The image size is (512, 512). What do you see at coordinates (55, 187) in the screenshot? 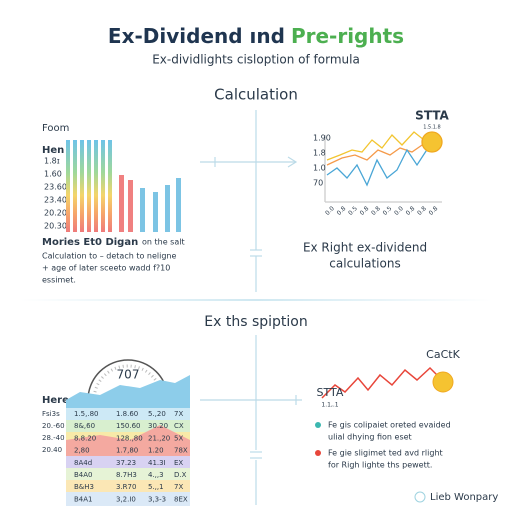
I see `row-label: 23.60` at bounding box center [55, 187].